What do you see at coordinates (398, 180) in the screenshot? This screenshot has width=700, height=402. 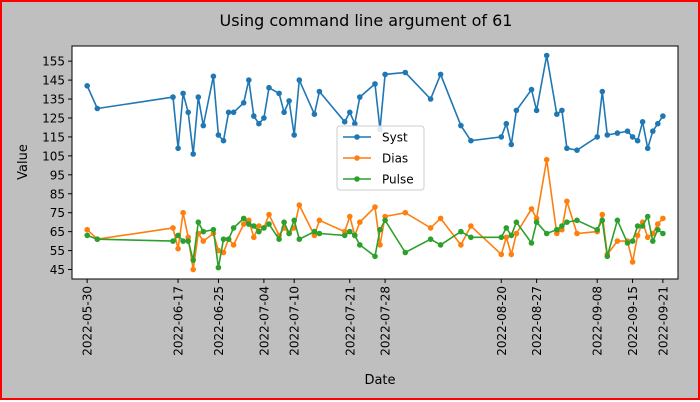 I see `legend-label: Pulse` at bounding box center [398, 180].